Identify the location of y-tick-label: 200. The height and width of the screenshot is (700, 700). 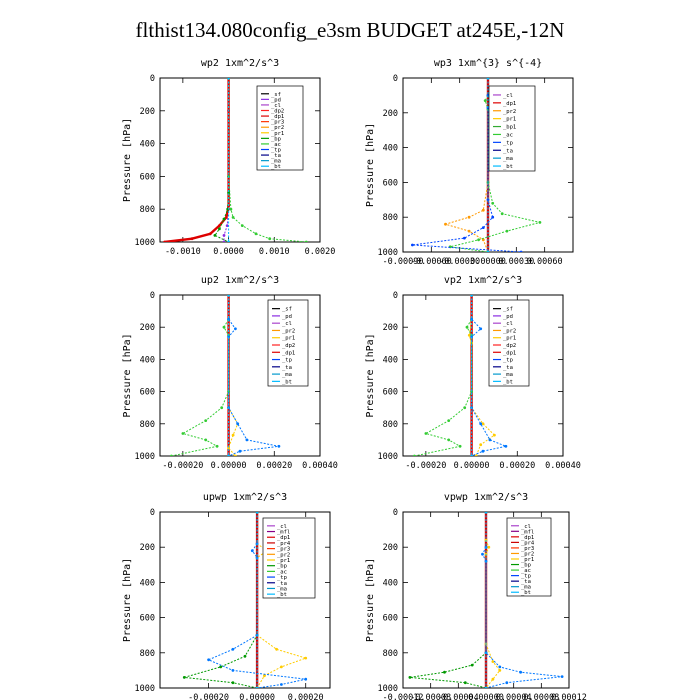
(147, 112).